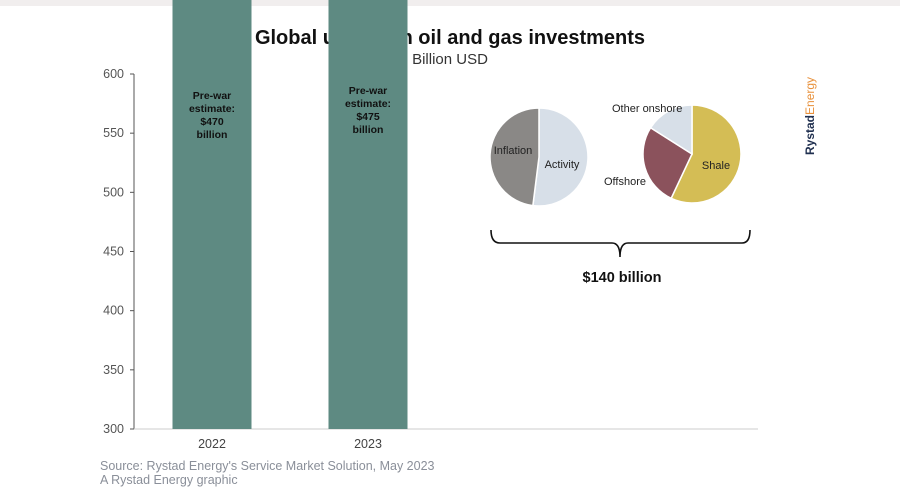 The height and width of the screenshot is (500, 900). Describe the element at coordinates (113, 311) in the screenshot. I see `y-tick-label: 400` at that location.